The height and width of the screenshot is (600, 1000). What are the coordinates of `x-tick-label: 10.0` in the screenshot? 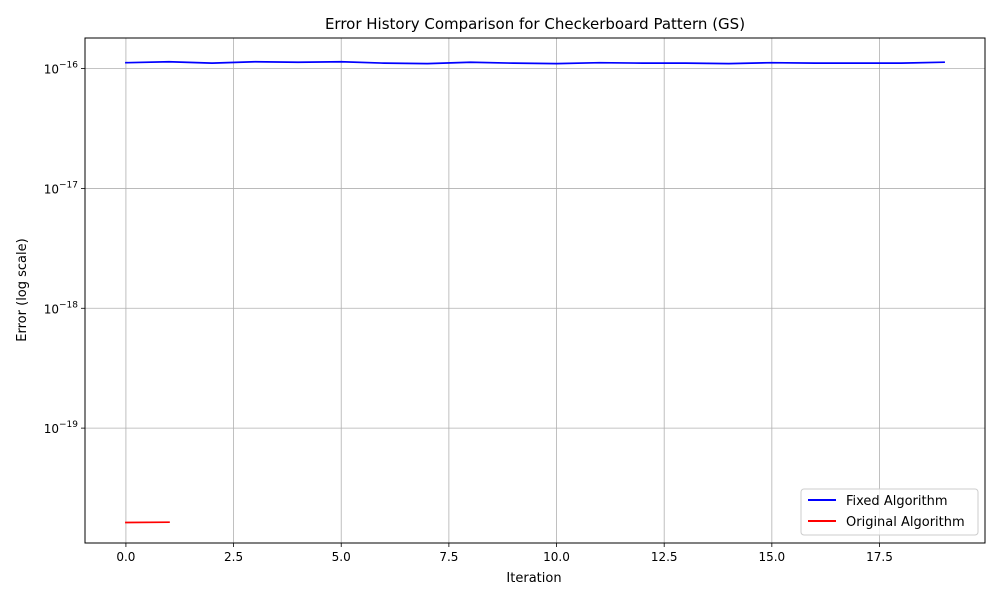 It's located at (556, 557).